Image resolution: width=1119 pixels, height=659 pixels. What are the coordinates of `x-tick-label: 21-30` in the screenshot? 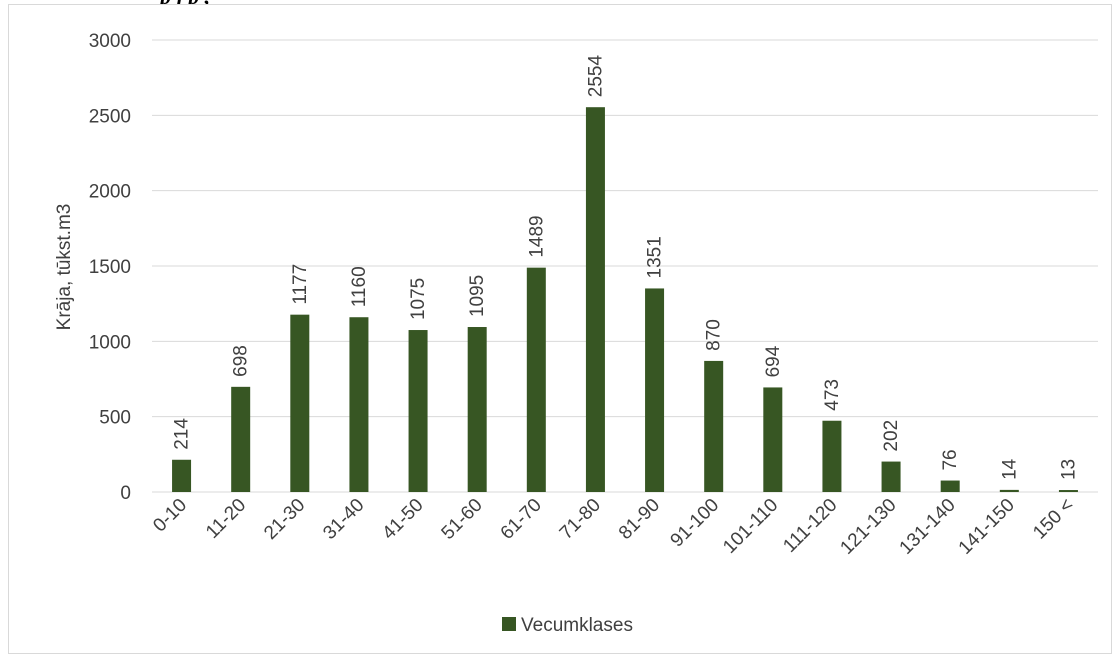 It's located at (284, 519).